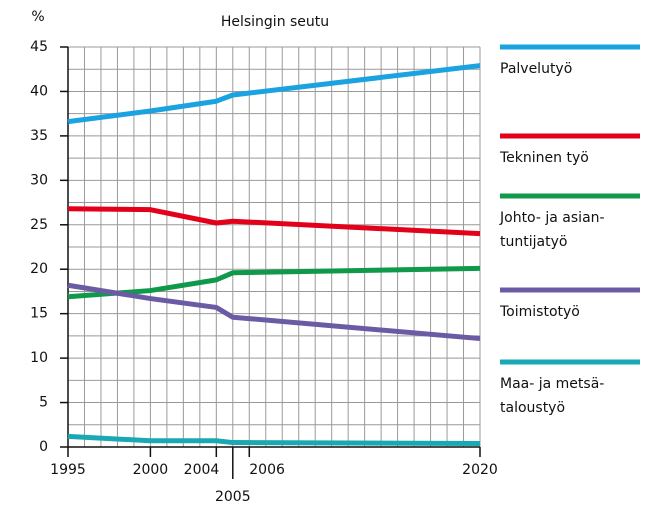  What do you see at coordinates (68, 470) in the screenshot?
I see `x-tick-label: 1995` at bounding box center [68, 470].